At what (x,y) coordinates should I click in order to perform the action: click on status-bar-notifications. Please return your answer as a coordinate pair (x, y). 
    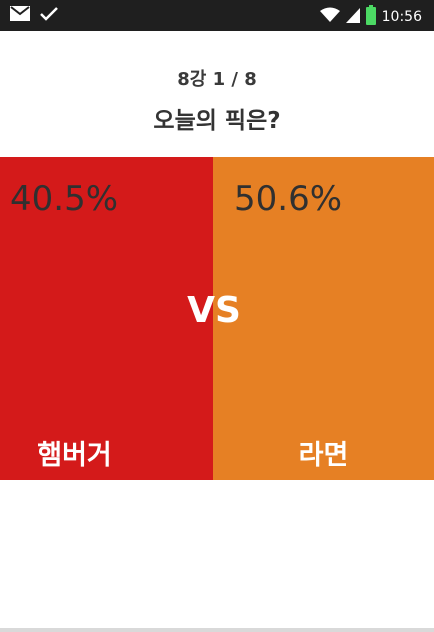
    Looking at the image, I should click on (34, 15).